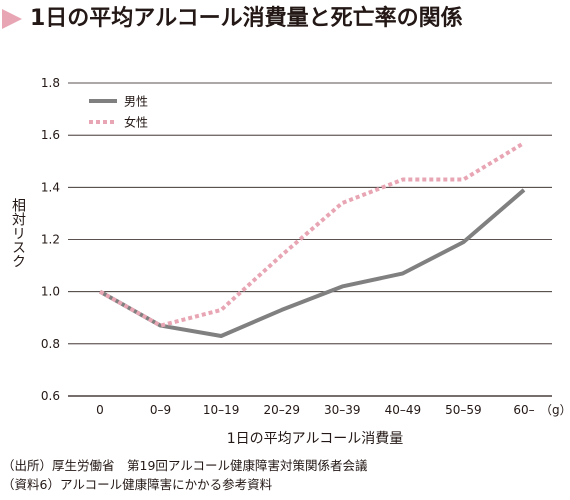 This screenshot has height=500, width=570. I want to click on x-tick-label: 50–59, so click(463, 410).